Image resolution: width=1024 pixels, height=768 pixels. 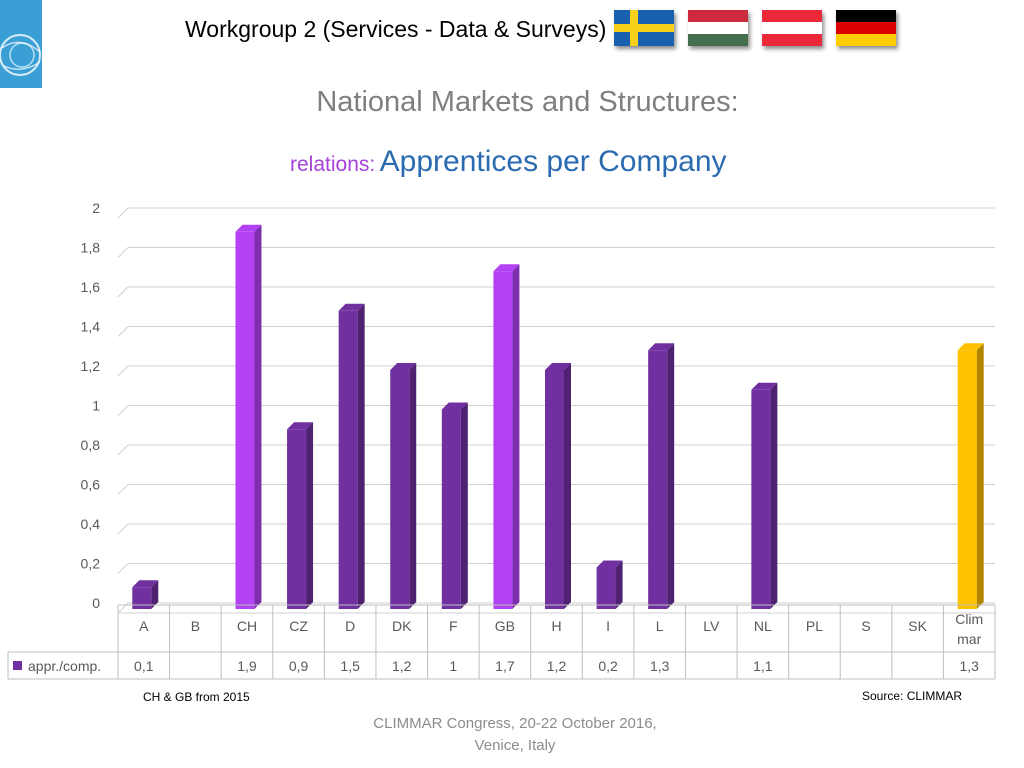 What do you see at coordinates (96, 208) in the screenshot?
I see `y-tick-label: 2` at bounding box center [96, 208].